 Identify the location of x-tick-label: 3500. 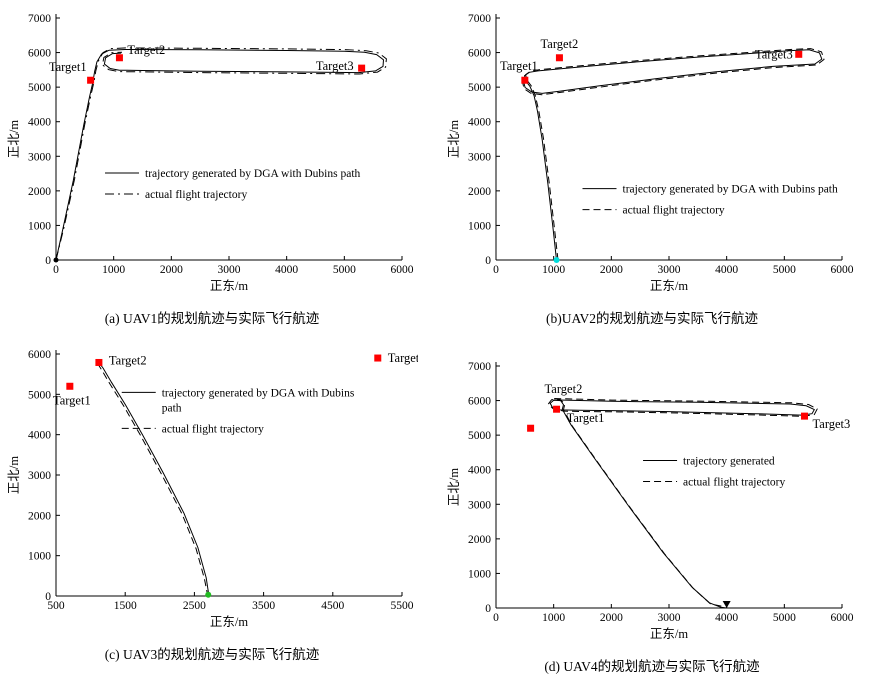
(263, 606).